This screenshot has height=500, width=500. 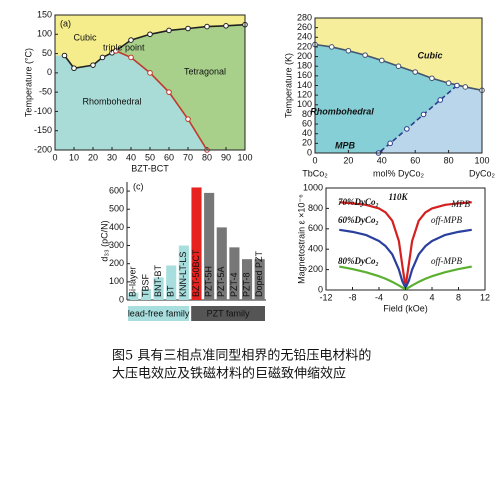 I want to click on caption-line: 大压电效应及铁磁材料的巨磁致伸缩效应, so click(x=229, y=374).